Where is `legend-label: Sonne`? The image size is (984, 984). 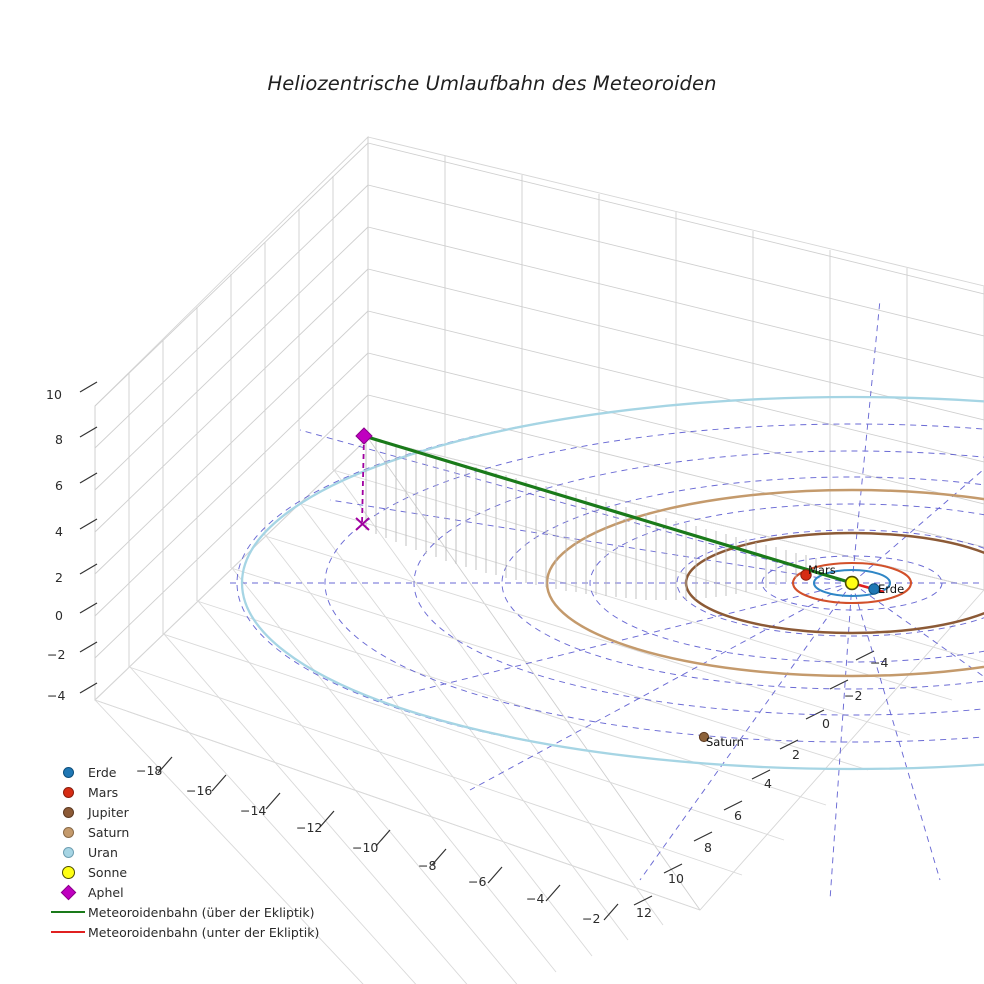
legend-label: Sonne is located at coordinates (108, 872).